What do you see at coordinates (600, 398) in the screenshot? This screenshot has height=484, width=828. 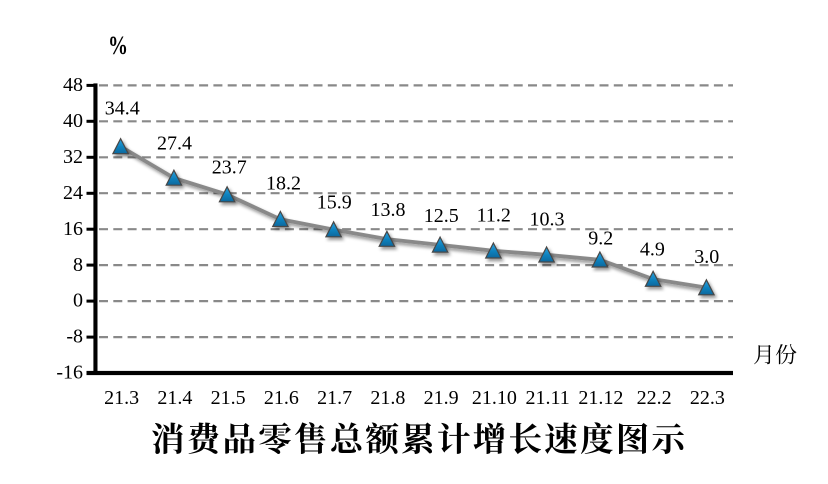 I see `svg-text: 21.12` at bounding box center [600, 398].